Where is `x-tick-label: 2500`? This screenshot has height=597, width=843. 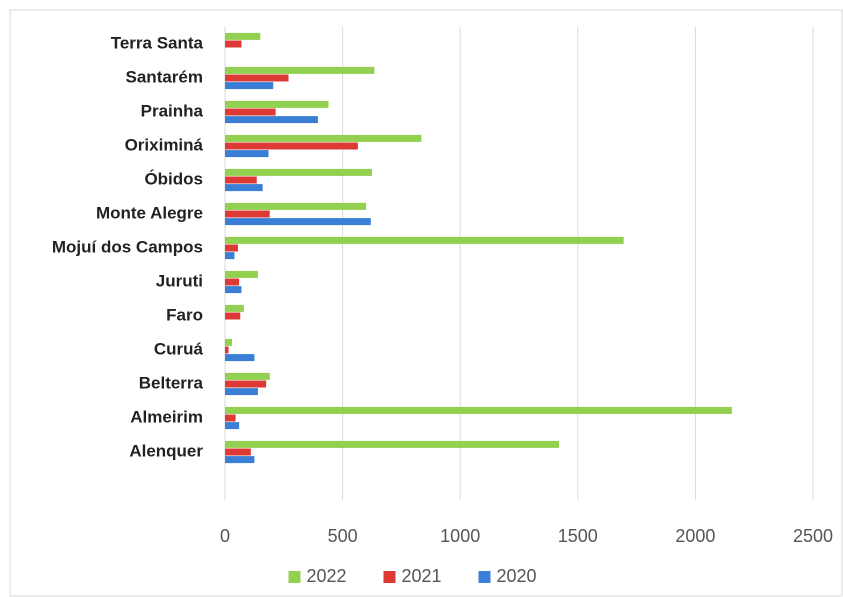
x-tick-label: 2500 is located at coordinates (813, 536).